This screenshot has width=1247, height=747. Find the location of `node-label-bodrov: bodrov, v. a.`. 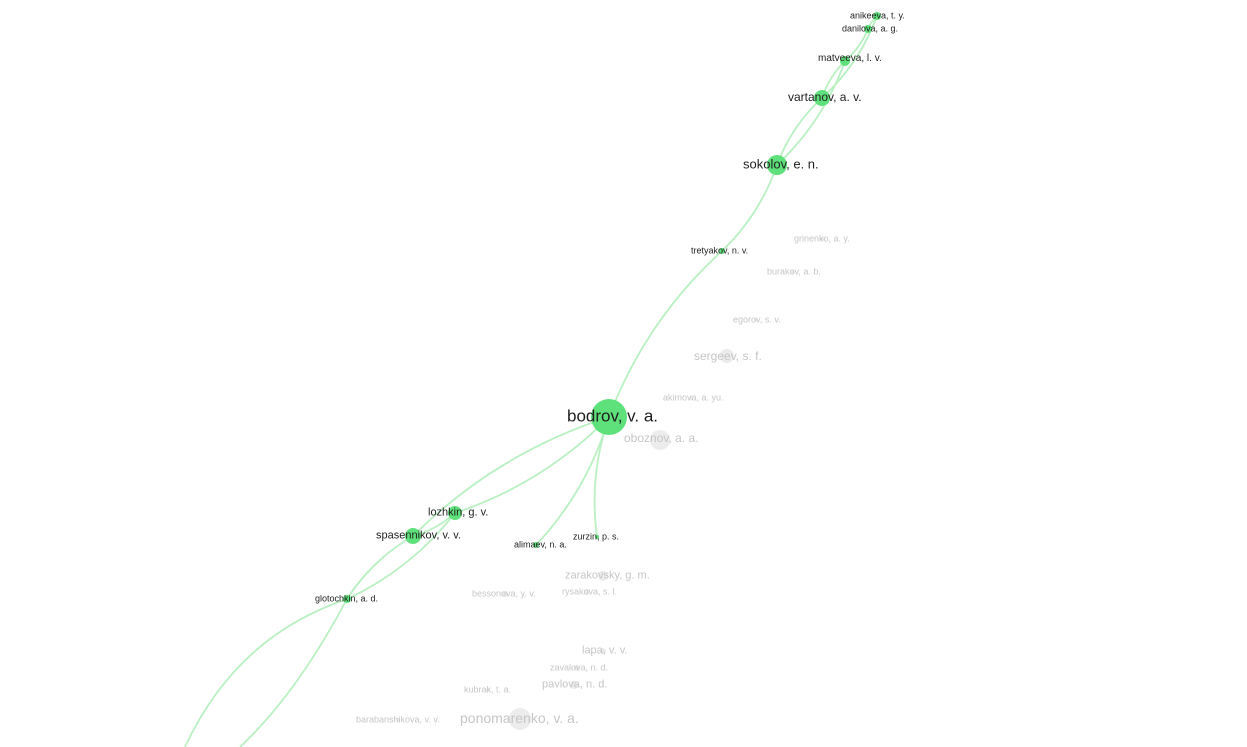

node-label-bodrov: bodrov, v. a. is located at coordinates (613, 416).